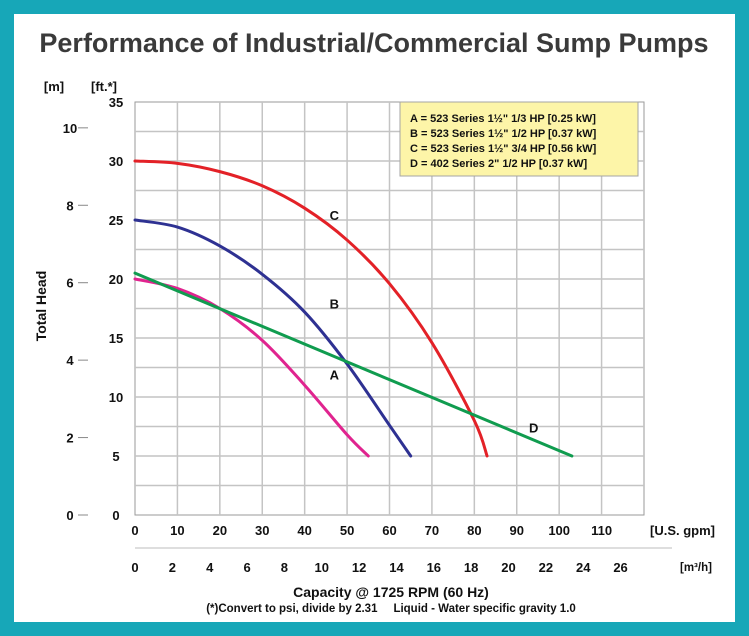  What do you see at coordinates (322, 567) in the screenshot?
I see `x-tick-m3h: 10` at bounding box center [322, 567].